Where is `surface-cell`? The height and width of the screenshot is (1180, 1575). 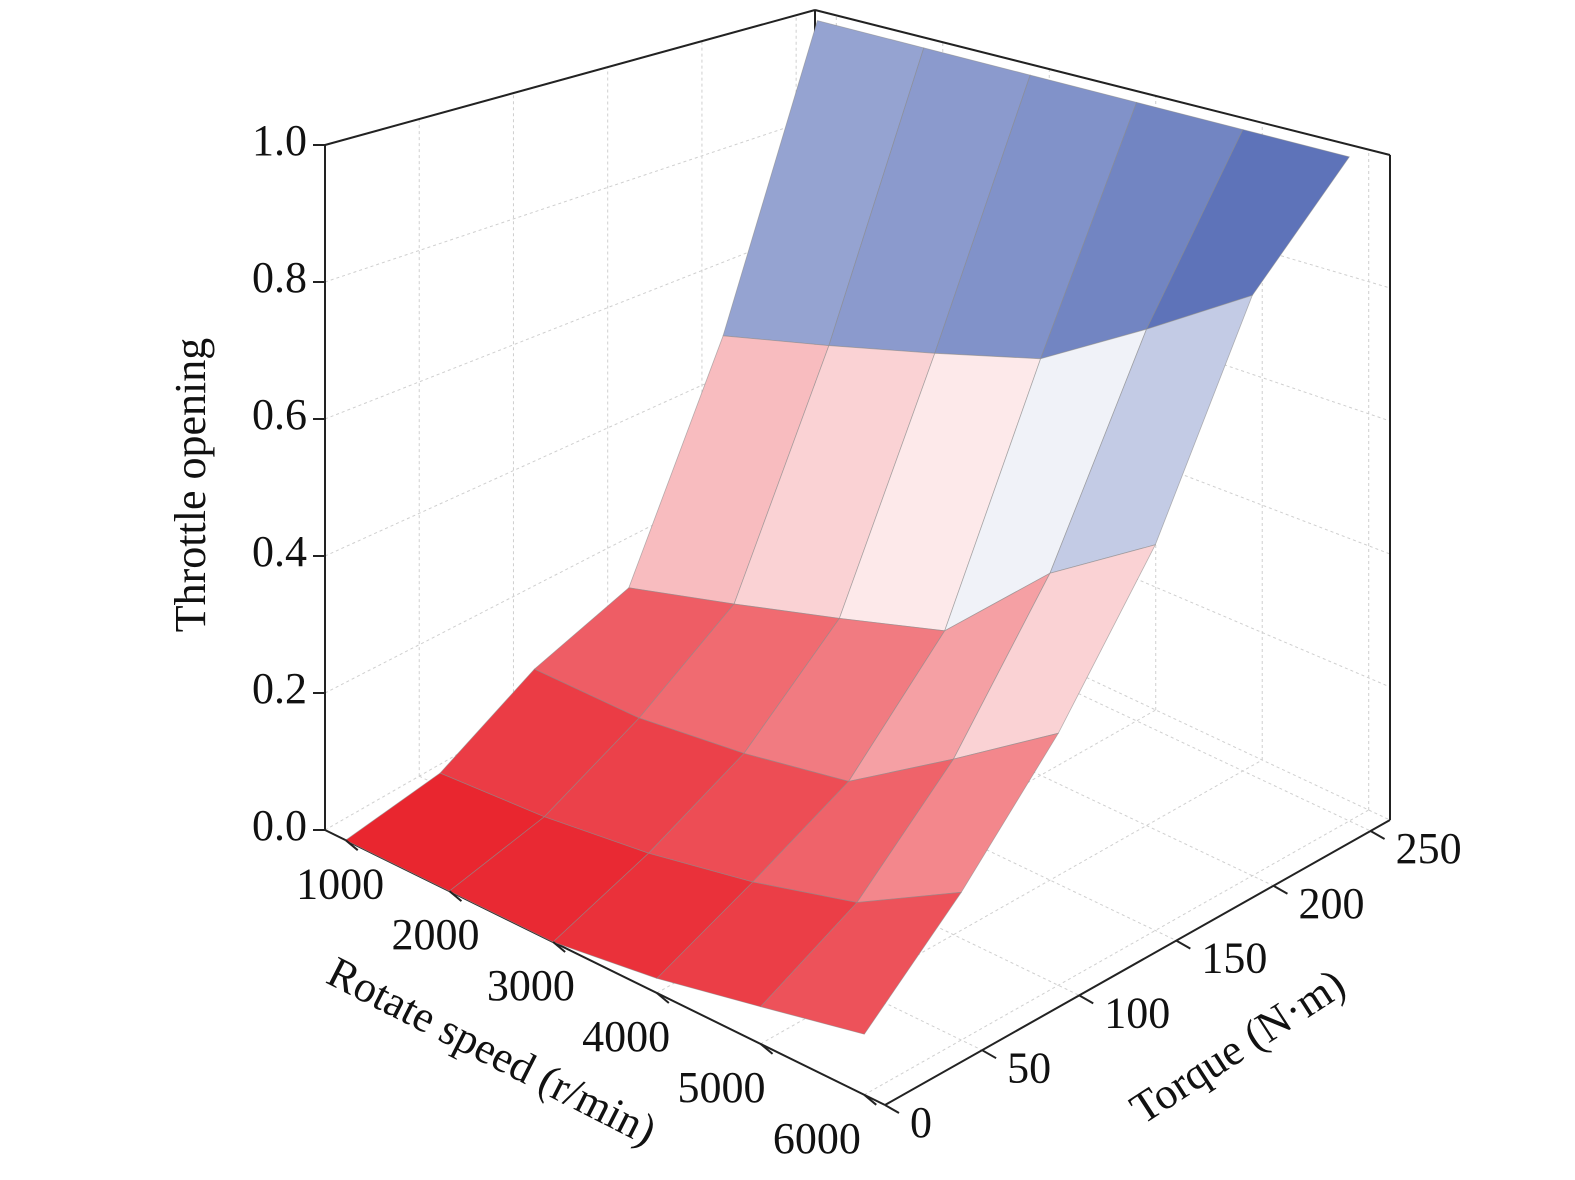 surface-cell is located at coordinates (861, 963).